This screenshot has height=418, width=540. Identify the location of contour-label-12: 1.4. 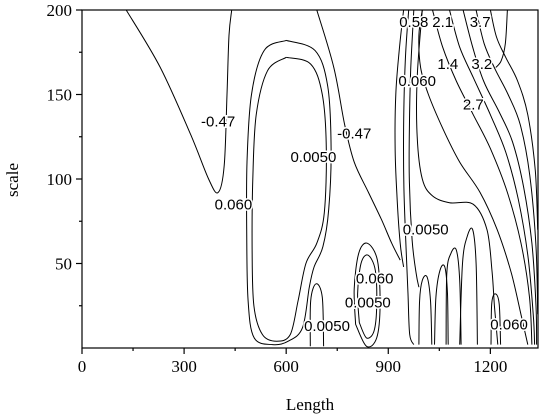
(447, 64).